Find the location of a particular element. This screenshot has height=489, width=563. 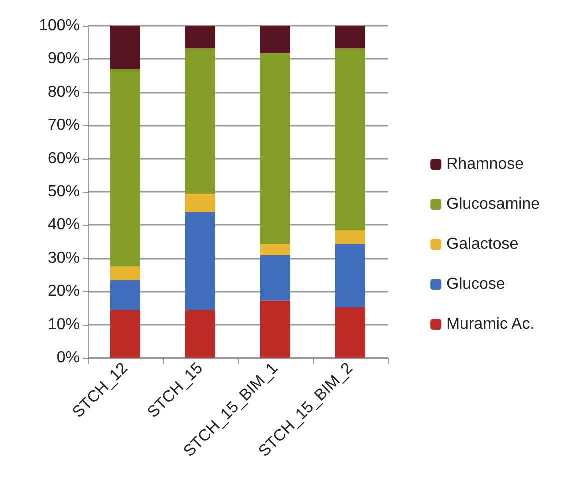

y-tick-label: 50% is located at coordinates (64, 192).